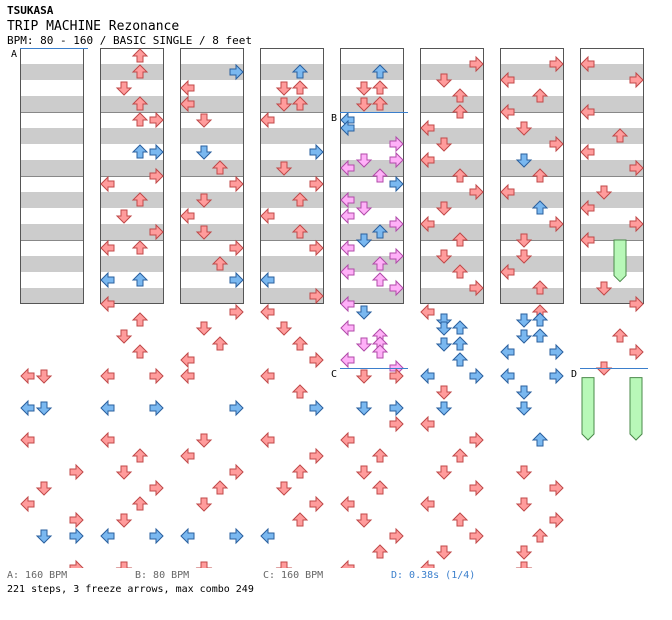  What do you see at coordinates (130, 40) in the screenshot?
I see `chart-info: BPM: 80 - 160 / BASIC SINGLE / 8 feet` at bounding box center [130, 40].